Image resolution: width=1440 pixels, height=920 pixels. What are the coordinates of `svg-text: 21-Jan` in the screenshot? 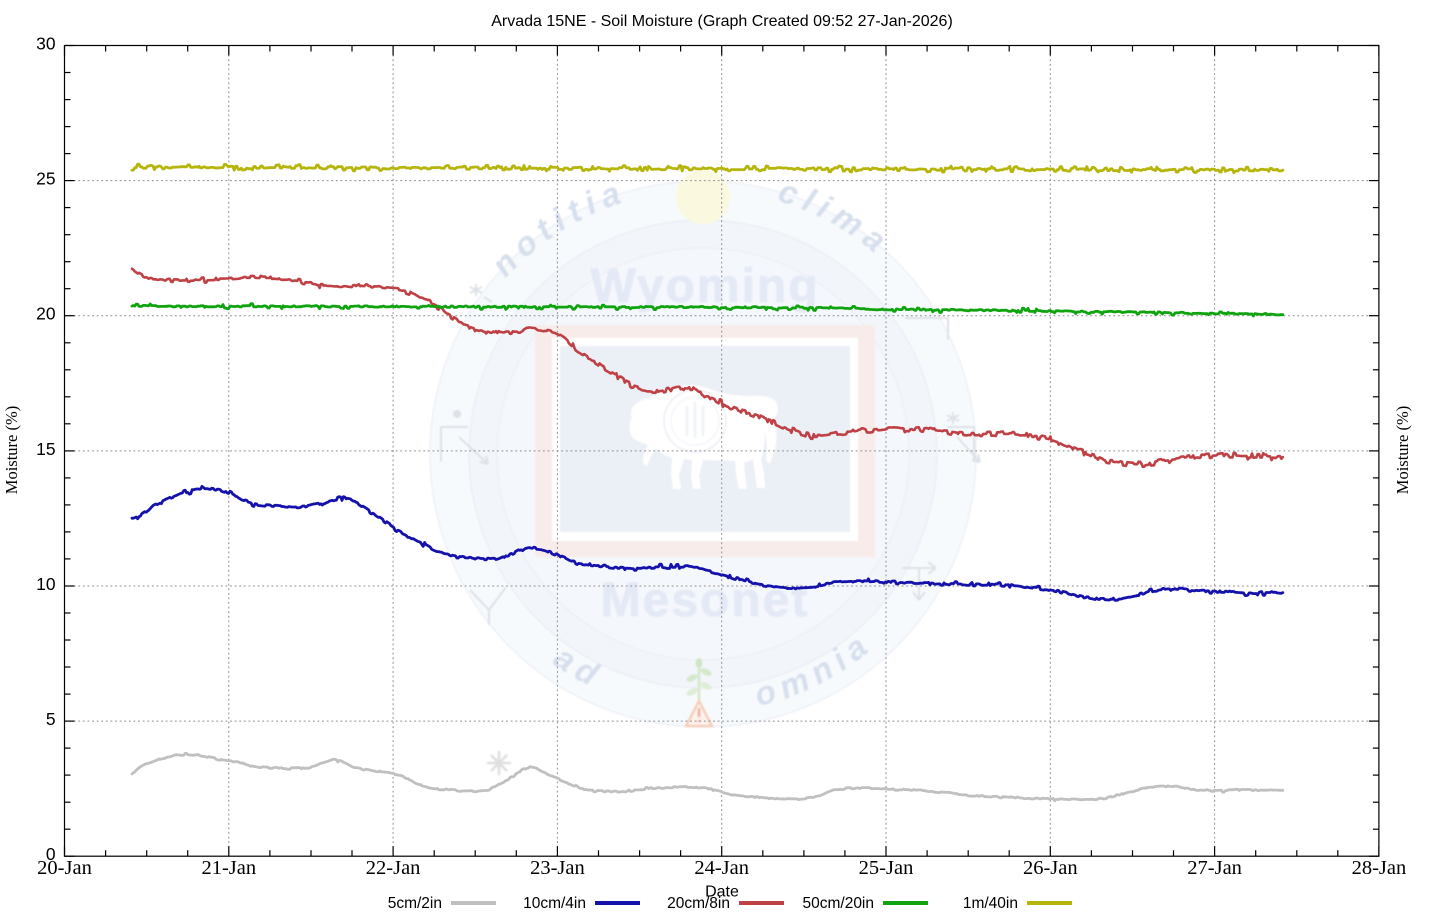 It's located at (228, 868).